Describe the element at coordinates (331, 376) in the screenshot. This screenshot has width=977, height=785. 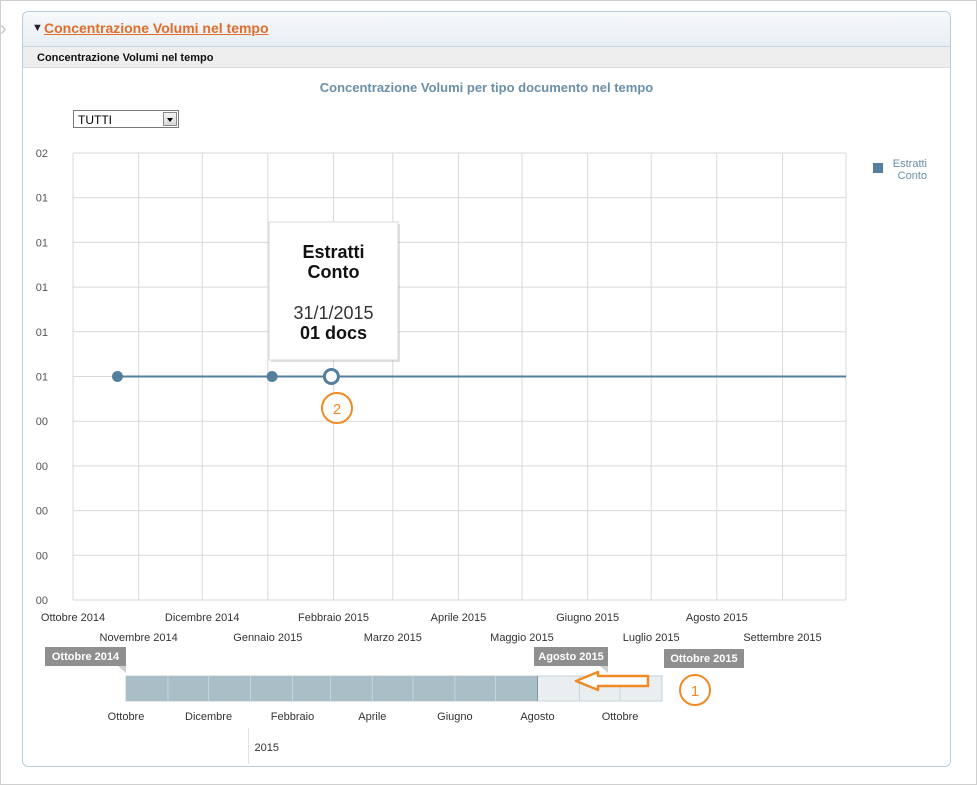
I see `data-point-hover` at that location.